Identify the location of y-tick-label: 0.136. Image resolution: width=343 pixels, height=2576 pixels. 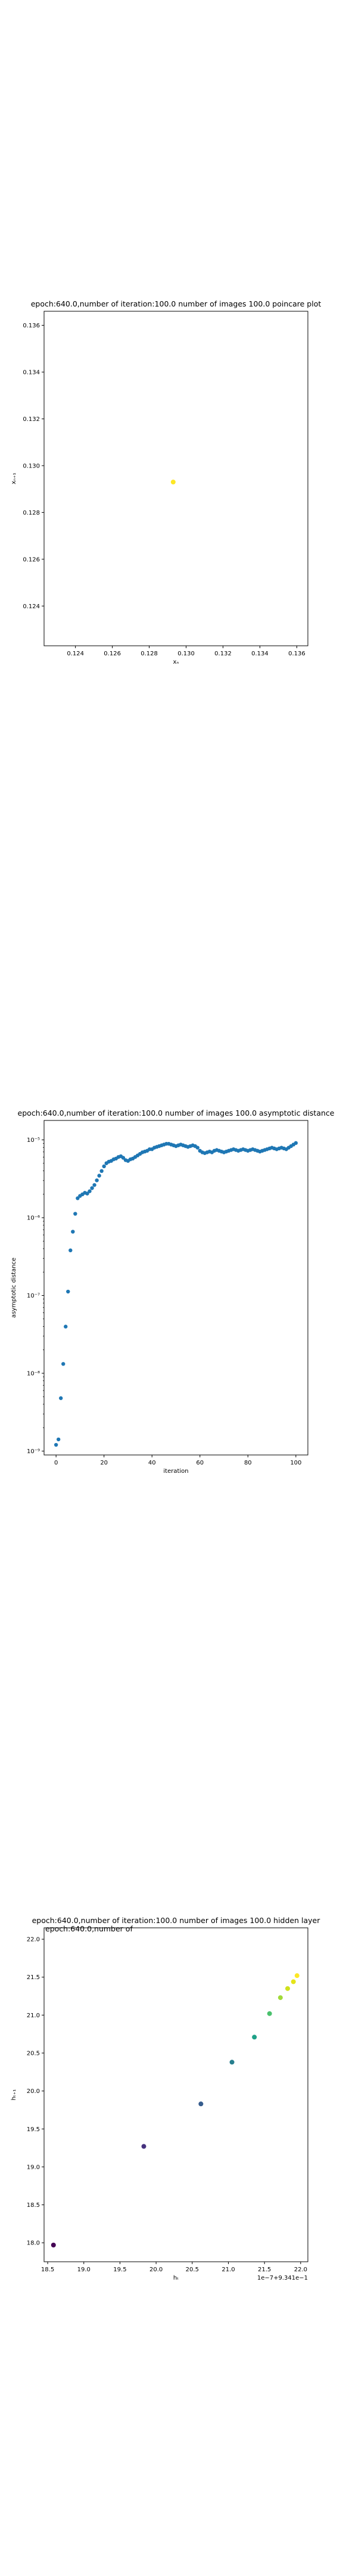
(32, 326).